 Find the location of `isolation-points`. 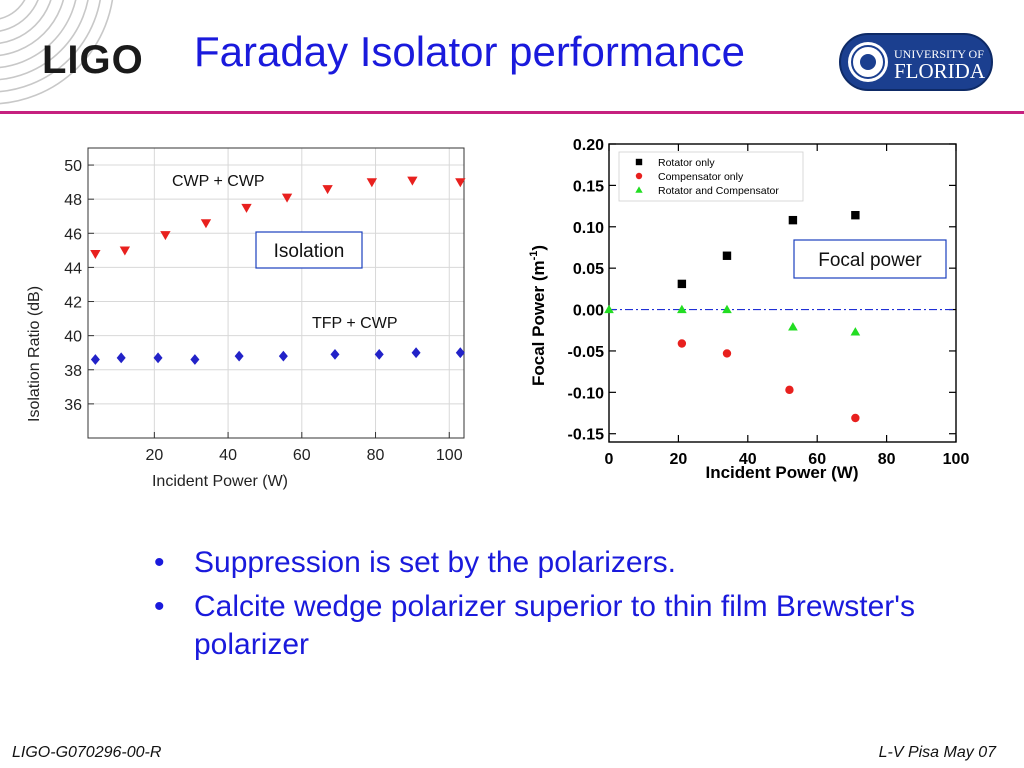

isolation-points is located at coordinates (278, 270).